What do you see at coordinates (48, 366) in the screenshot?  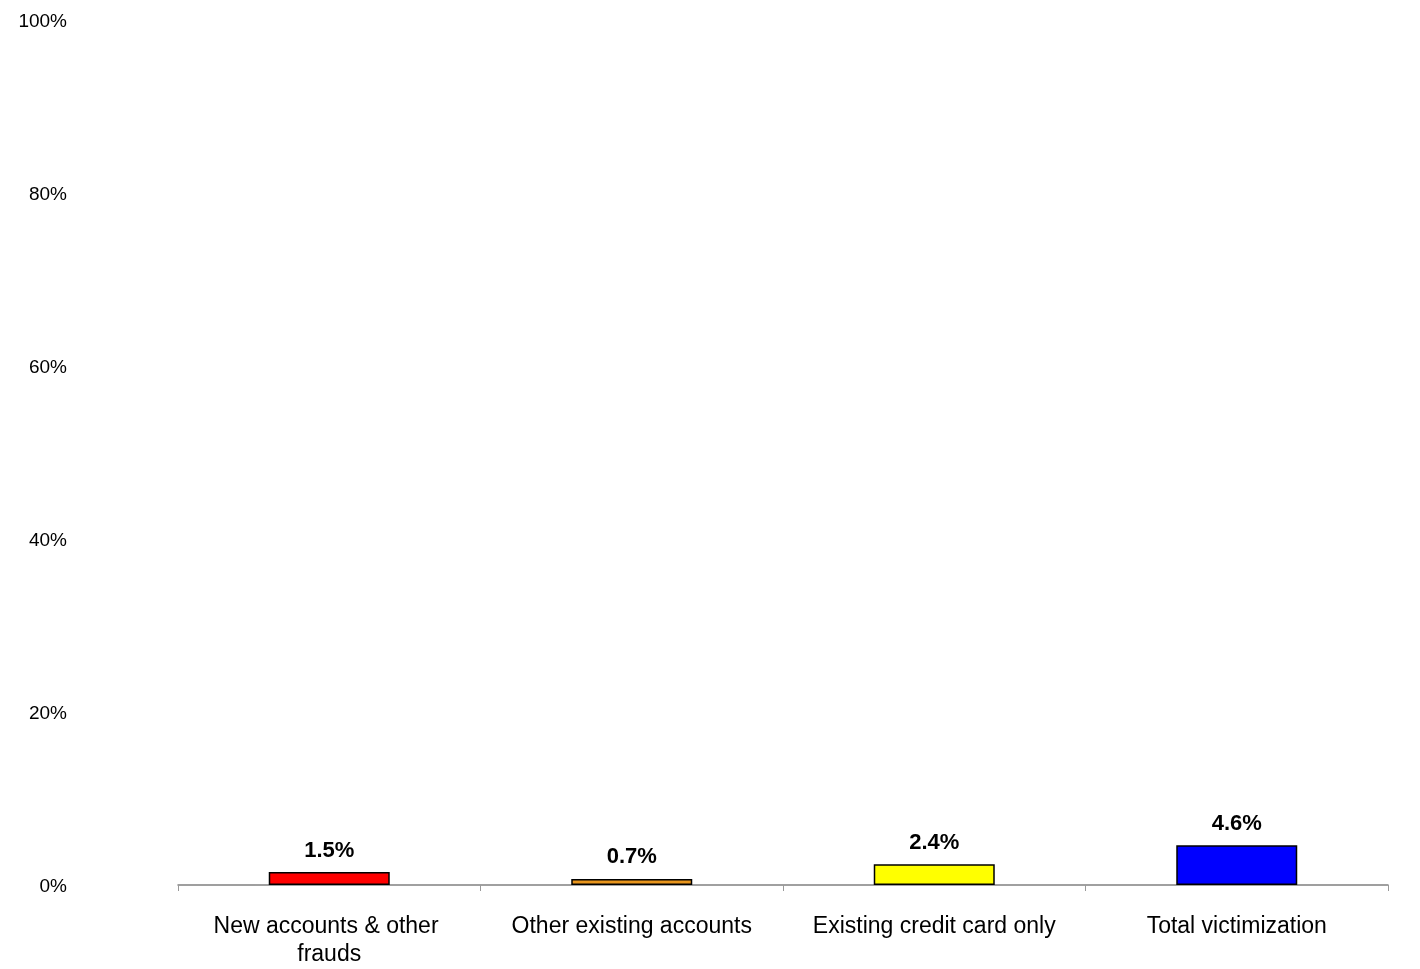 I see `y-tick-label: 60%` at bounding box center [48, 366].